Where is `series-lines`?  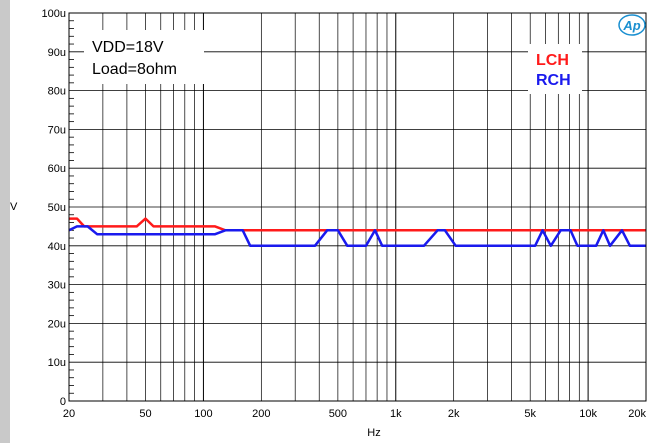
series-lines is located at coordinates (357, 232).